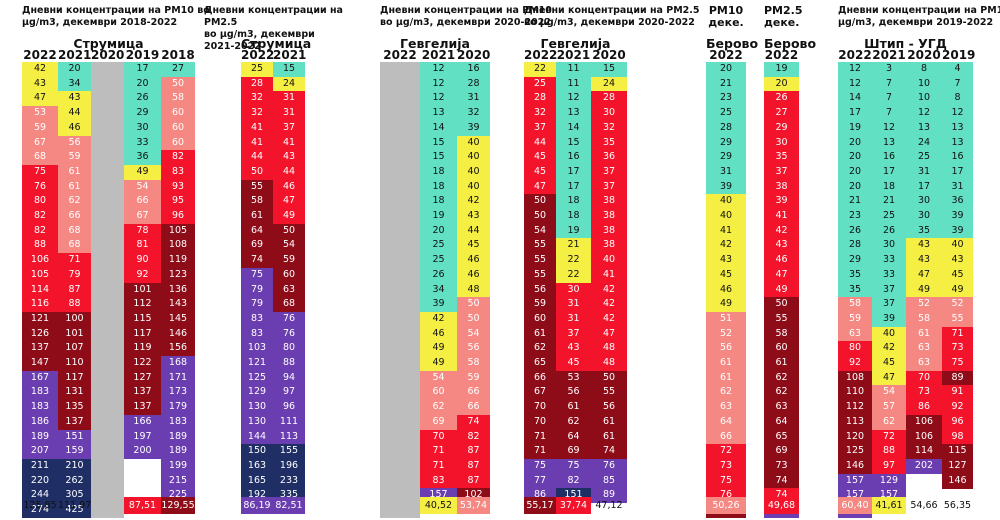 This screenshot has height=520, width=1000. I want to click on value-cell: 56, so click(540, 290).